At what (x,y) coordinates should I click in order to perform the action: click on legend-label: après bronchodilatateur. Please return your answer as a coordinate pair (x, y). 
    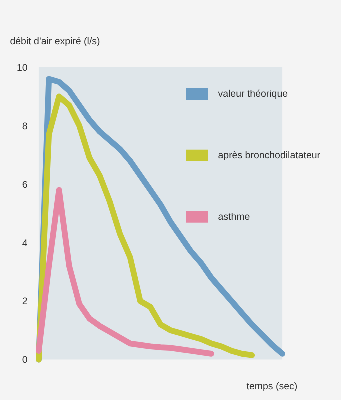
    Looking at the image, I should click on (270, 156).